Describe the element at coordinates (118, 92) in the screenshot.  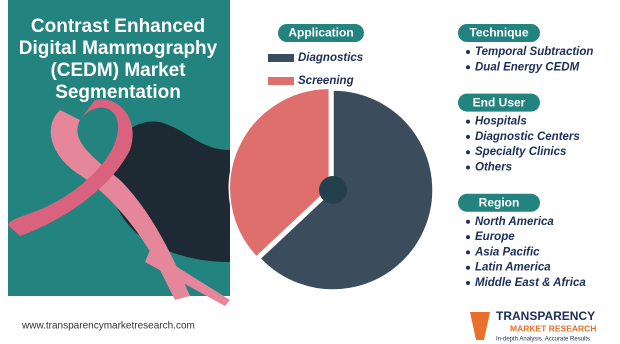
I see `title-line: Segmentation` at that location.